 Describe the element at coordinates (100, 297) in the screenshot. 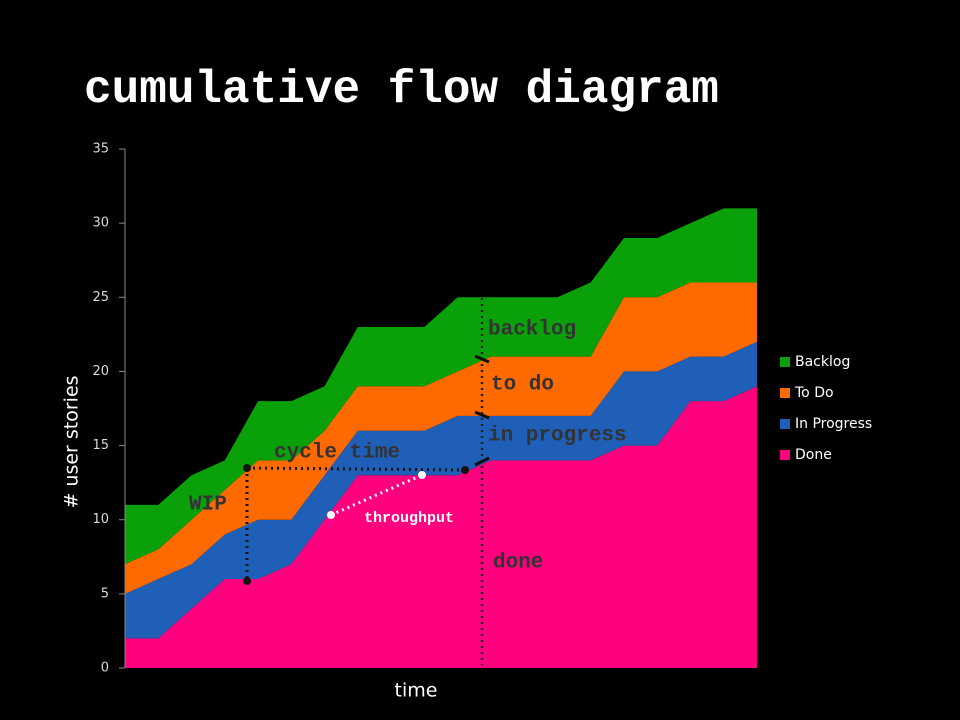

I see `y-tick-label: 25` at that location.